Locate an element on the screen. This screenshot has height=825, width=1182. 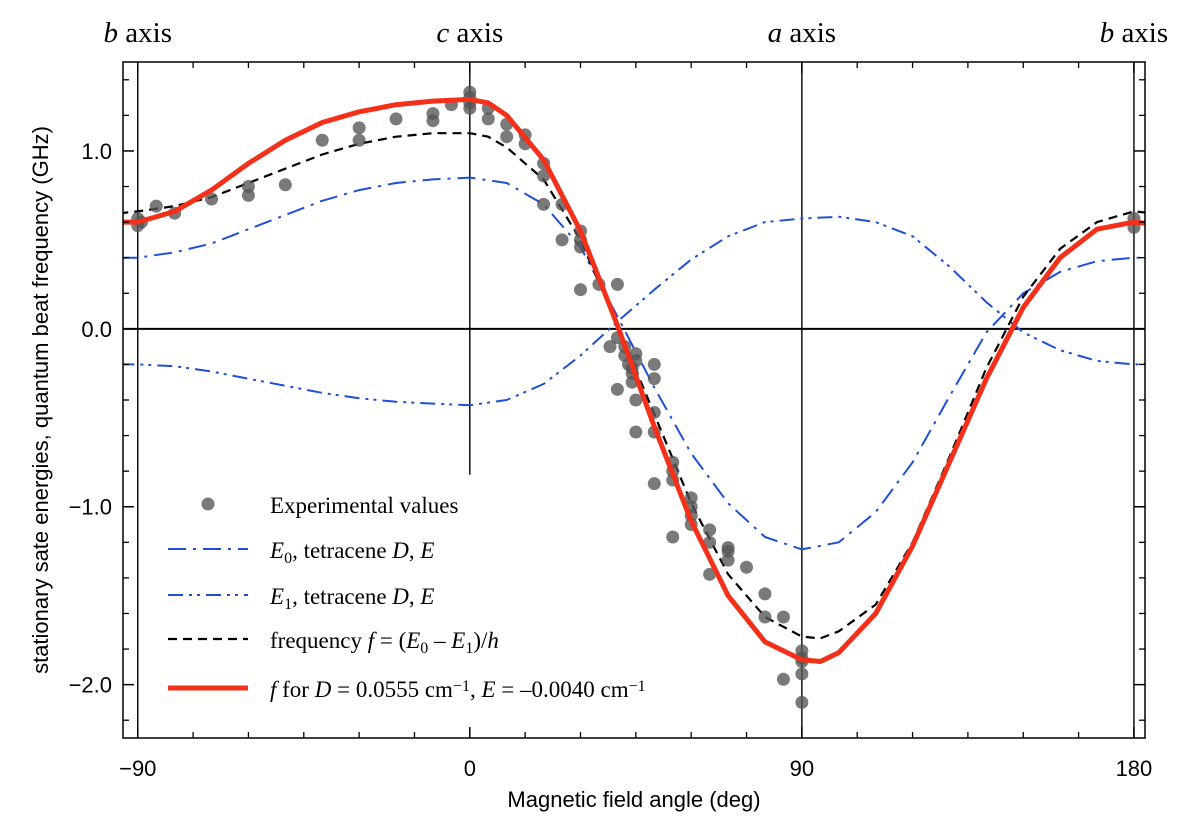
legend-label: E1, tetracene D, E is located at coordinates (351, 598).